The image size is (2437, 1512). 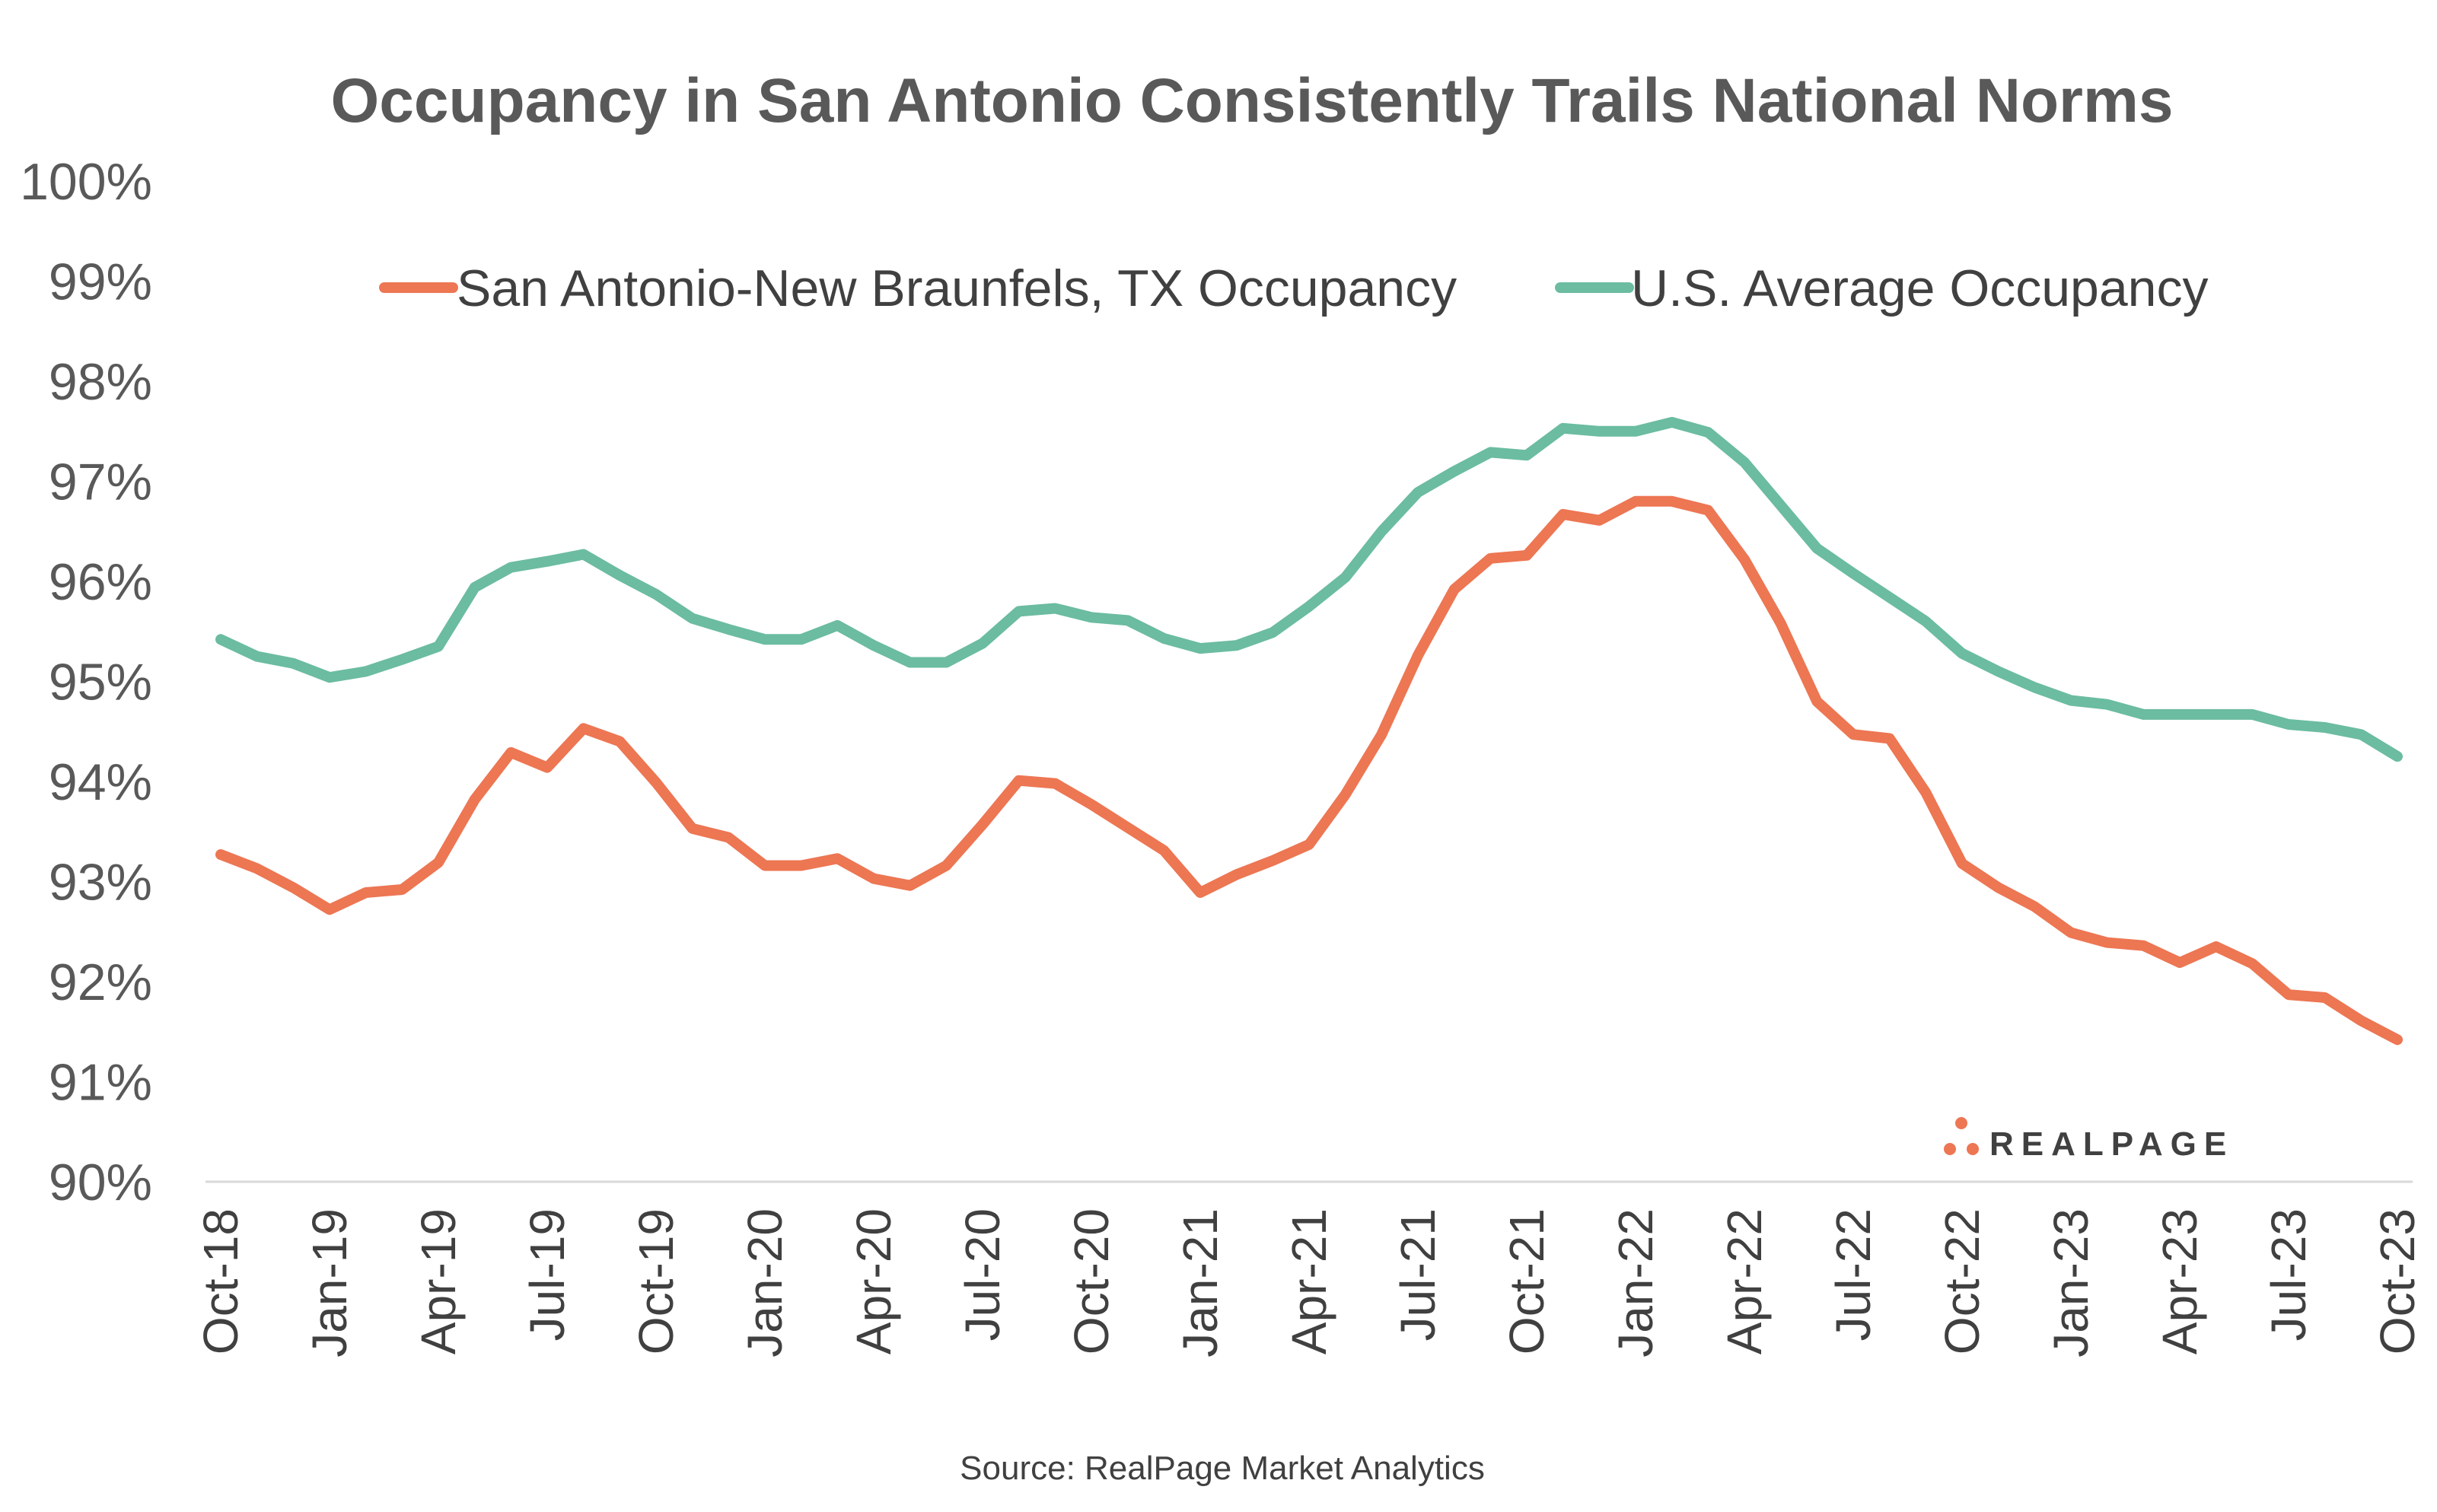 I want to click on x-tick-label: Jan-20, so click(x=764, y=1283).